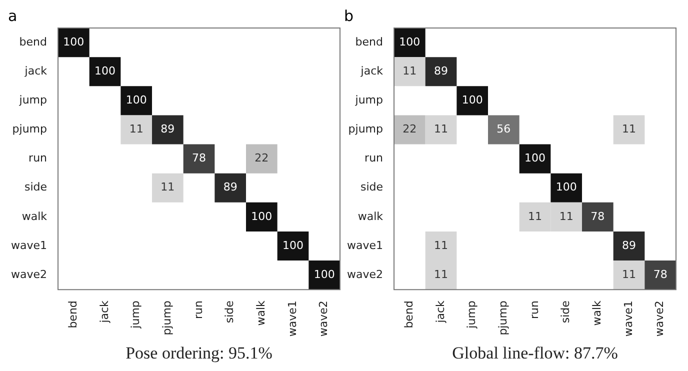 This screenshot has height=371, width=688. Describe the element at coordinates (13, 15) in the screenshot. I see `chart-title: a` at that location.